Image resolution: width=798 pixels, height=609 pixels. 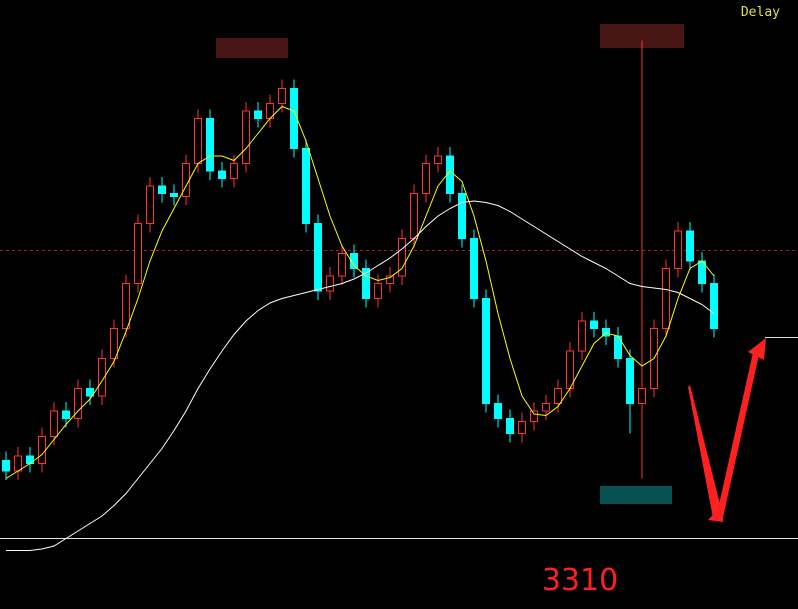 What do you see at coordinates (757, 349) in the screenshot?
I see `arrow-head` at bounding box center [757, 349].